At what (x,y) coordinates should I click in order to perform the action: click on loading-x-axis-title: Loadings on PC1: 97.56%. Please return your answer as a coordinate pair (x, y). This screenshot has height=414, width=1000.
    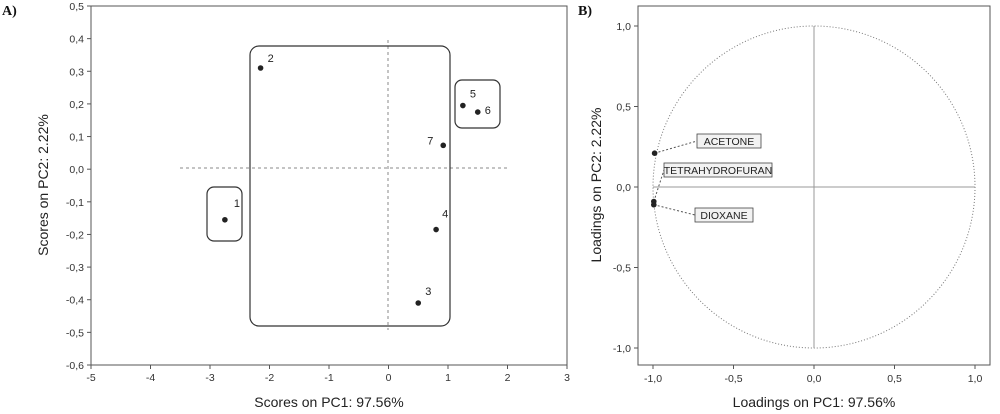
    Looking at the image, I should click on (814, 402).